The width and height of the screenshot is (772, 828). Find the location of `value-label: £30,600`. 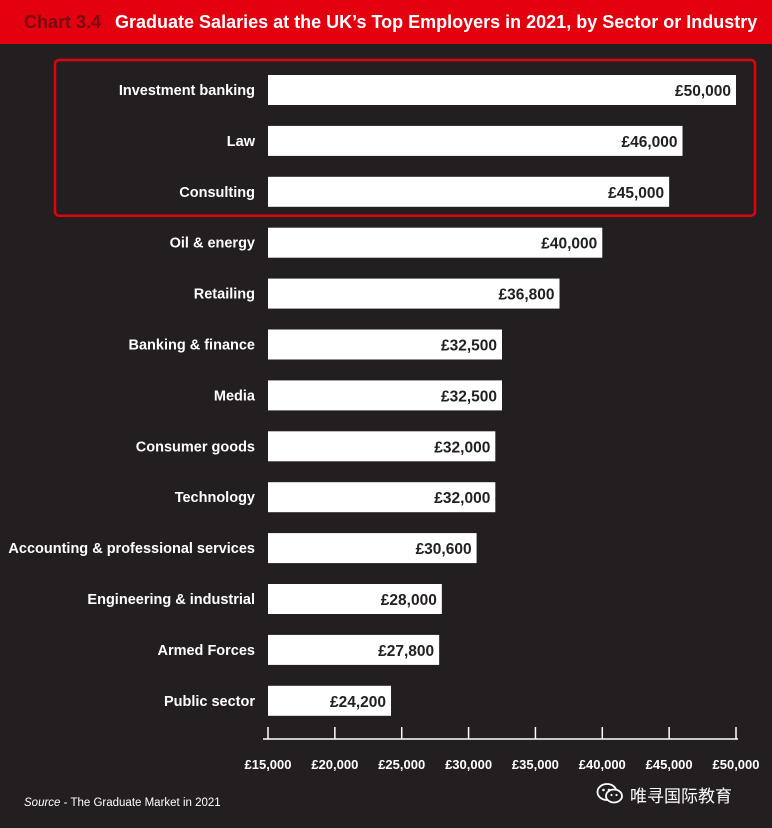

value-label: £30,600 is located at coordinates (444, 549).